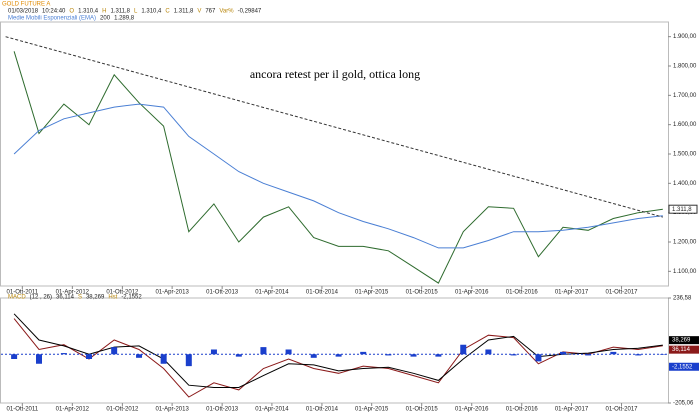  I want to click on series-name: Hst, so click(112, 298).